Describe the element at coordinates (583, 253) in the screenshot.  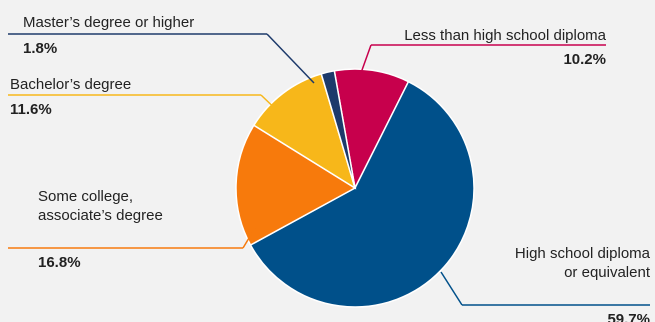
I see `slice-label-high-school: High school diploma` at that location.